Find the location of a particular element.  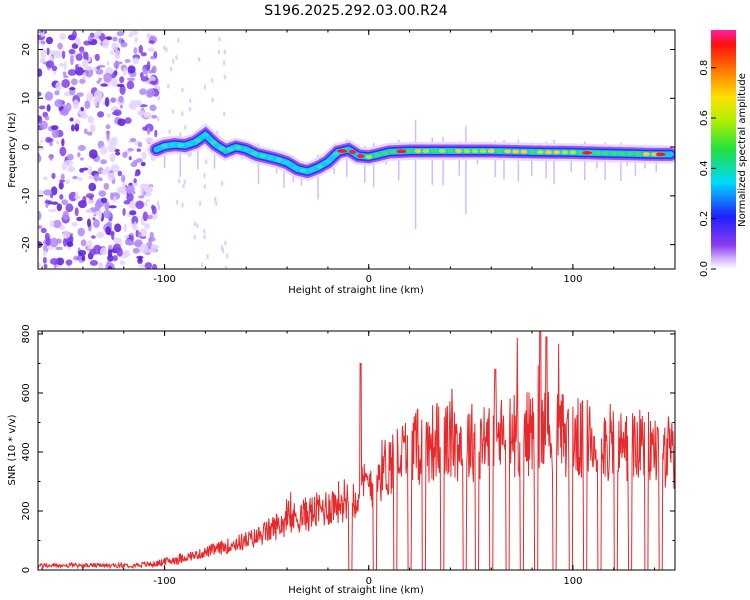

y-tick-label: -20 is located at coordinates (26, 244).